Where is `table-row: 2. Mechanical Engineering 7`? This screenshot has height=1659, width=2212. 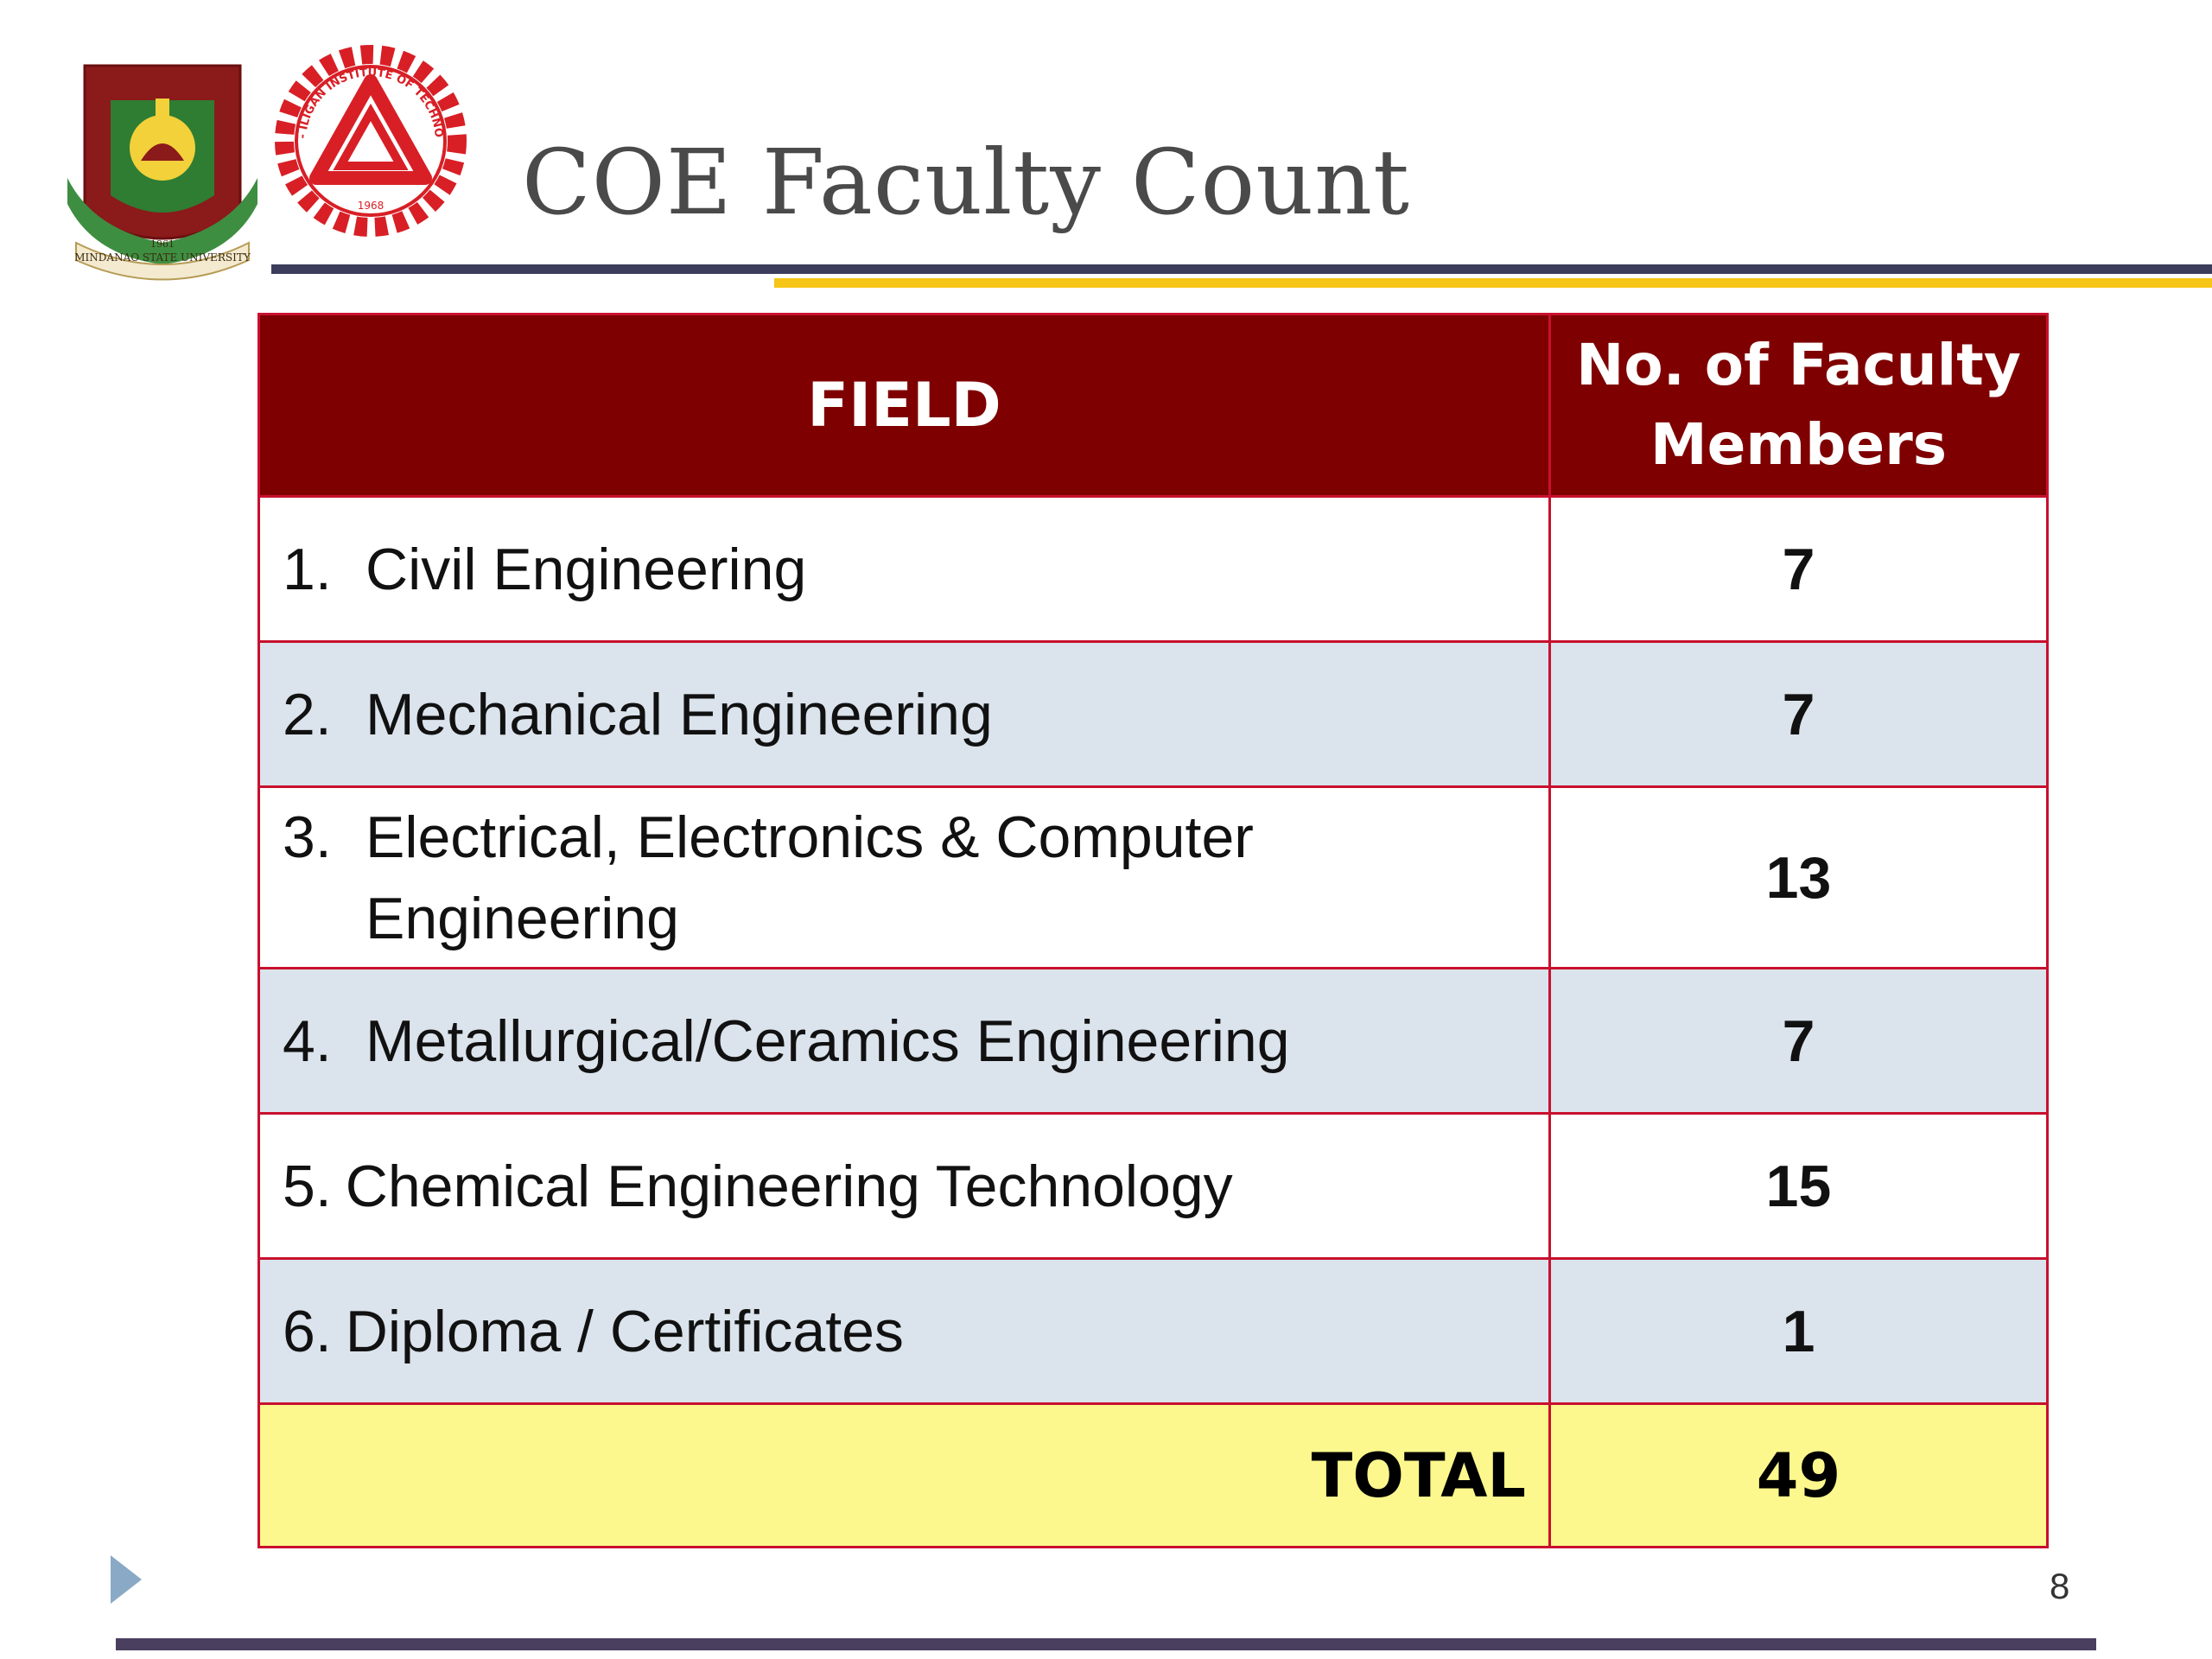
table-row: 2. Mechanical Engineering 7 is located at coordinates (1153, 714).